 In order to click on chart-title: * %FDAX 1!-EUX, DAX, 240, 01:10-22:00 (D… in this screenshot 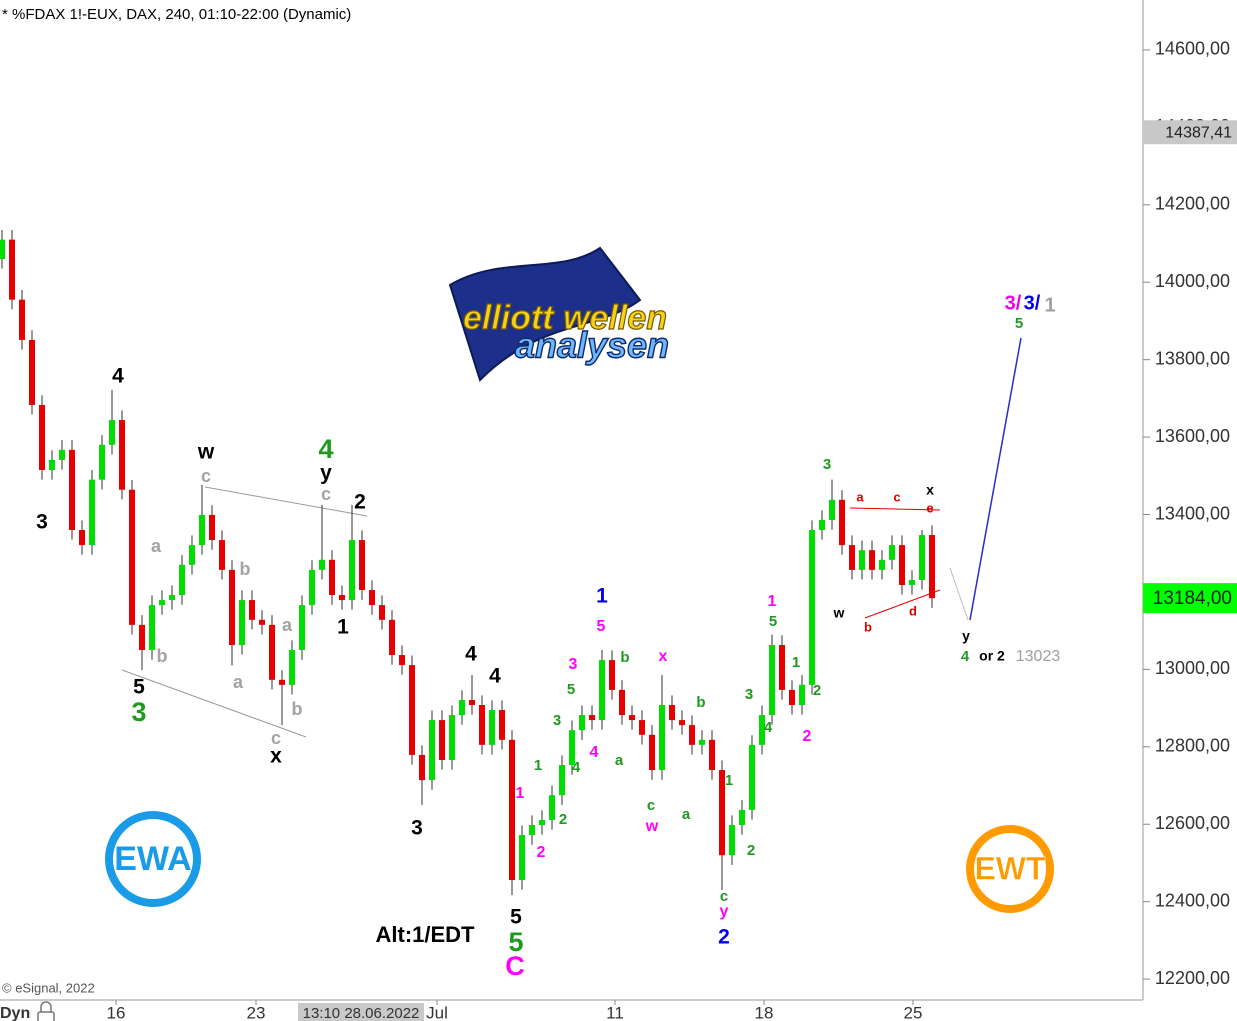, I will do `click(176, 14)`.